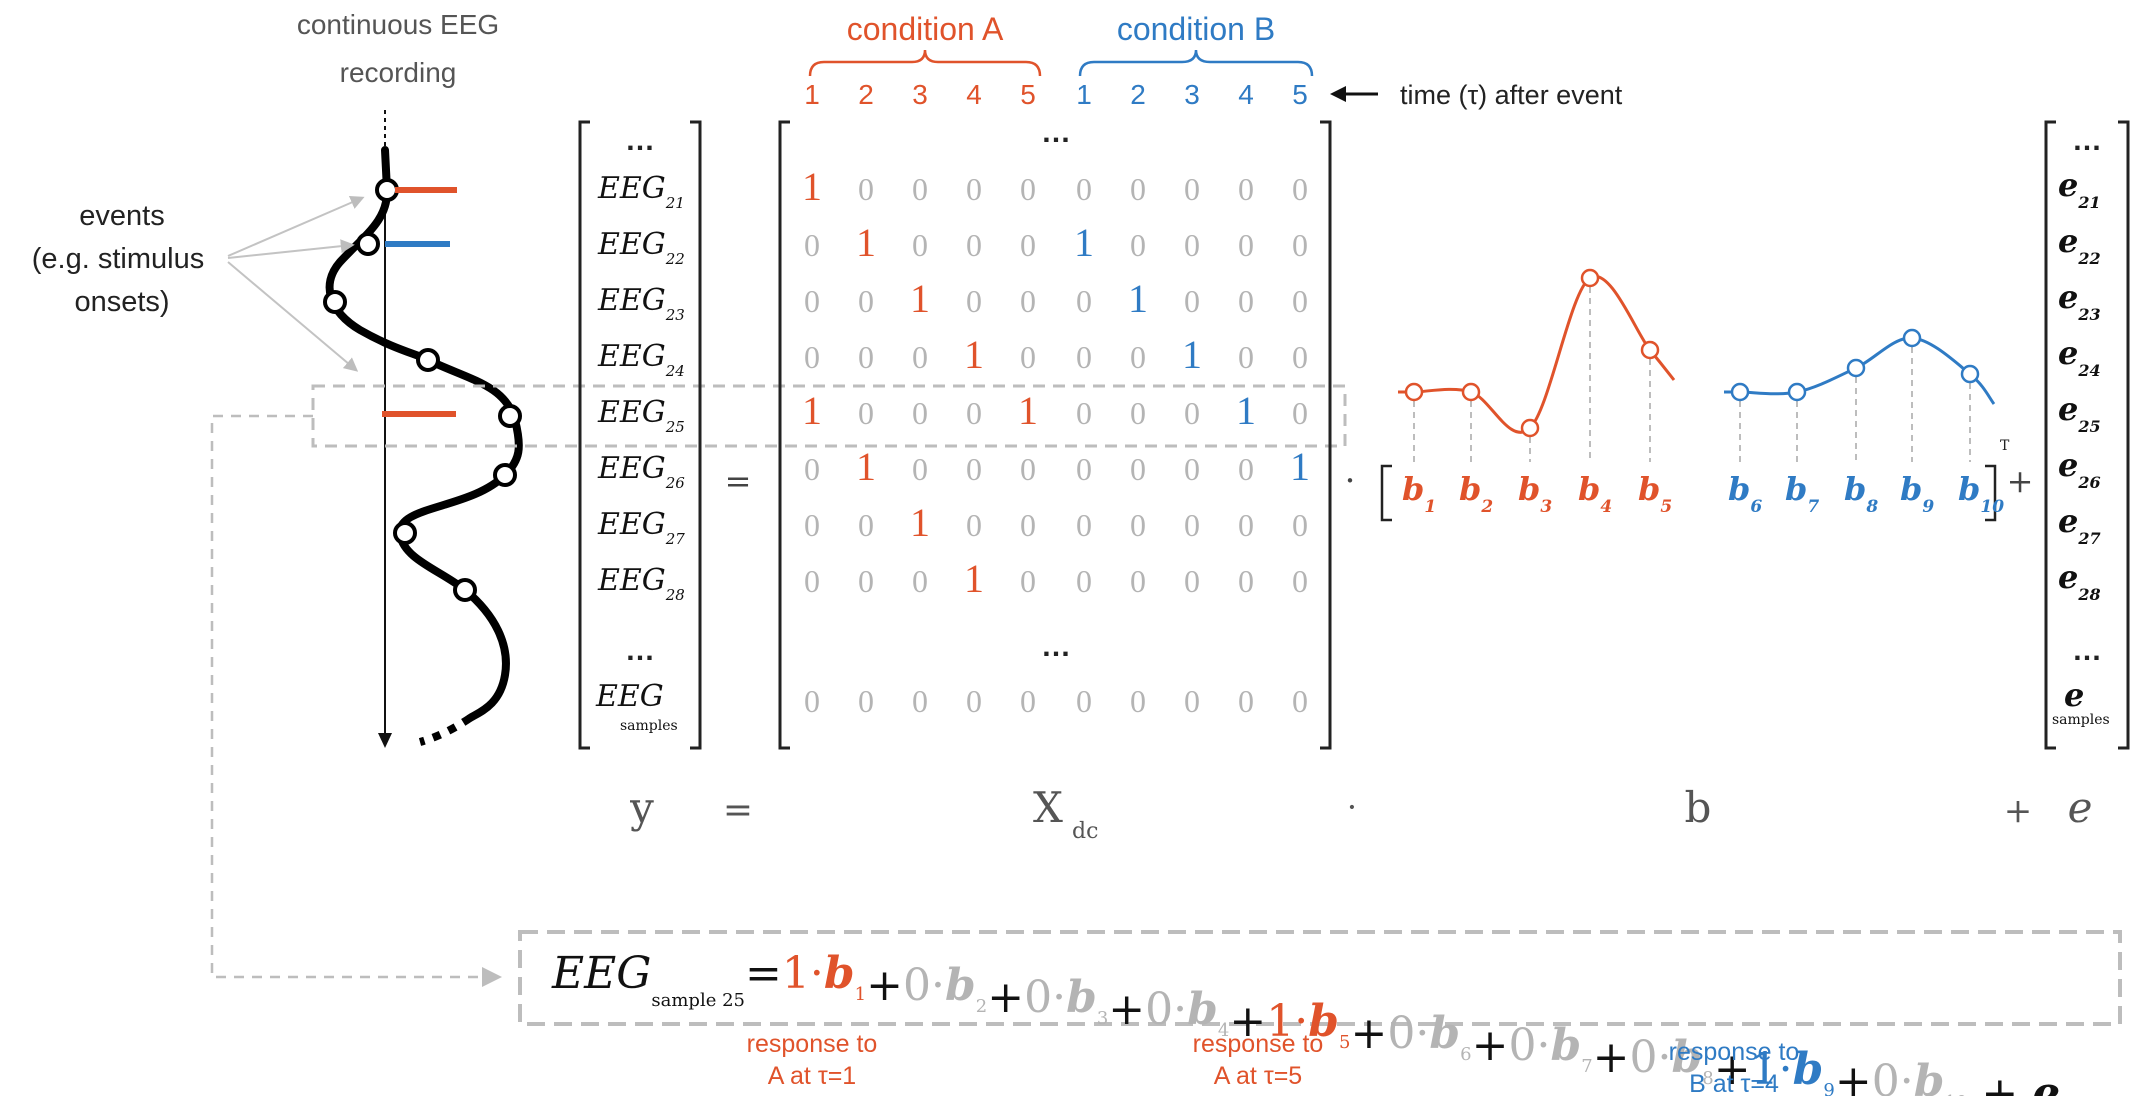 The width and height of the screenshot is (2138, 1096). What do you see at coordinates (2005, 446) in the screenshot?
I see `transpose-mark: T` at bounding box center [2005, 446].